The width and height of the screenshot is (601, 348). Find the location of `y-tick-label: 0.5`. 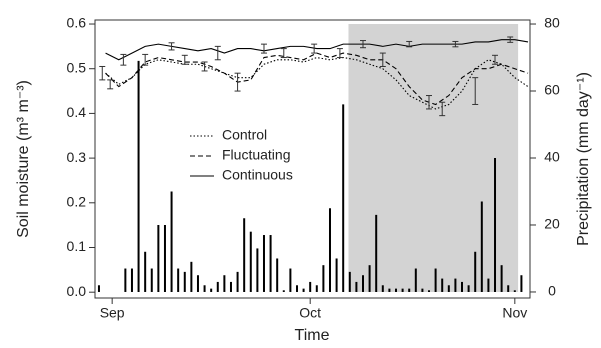

y-tick-label: 0.5 is located at coordinates (77, 67).